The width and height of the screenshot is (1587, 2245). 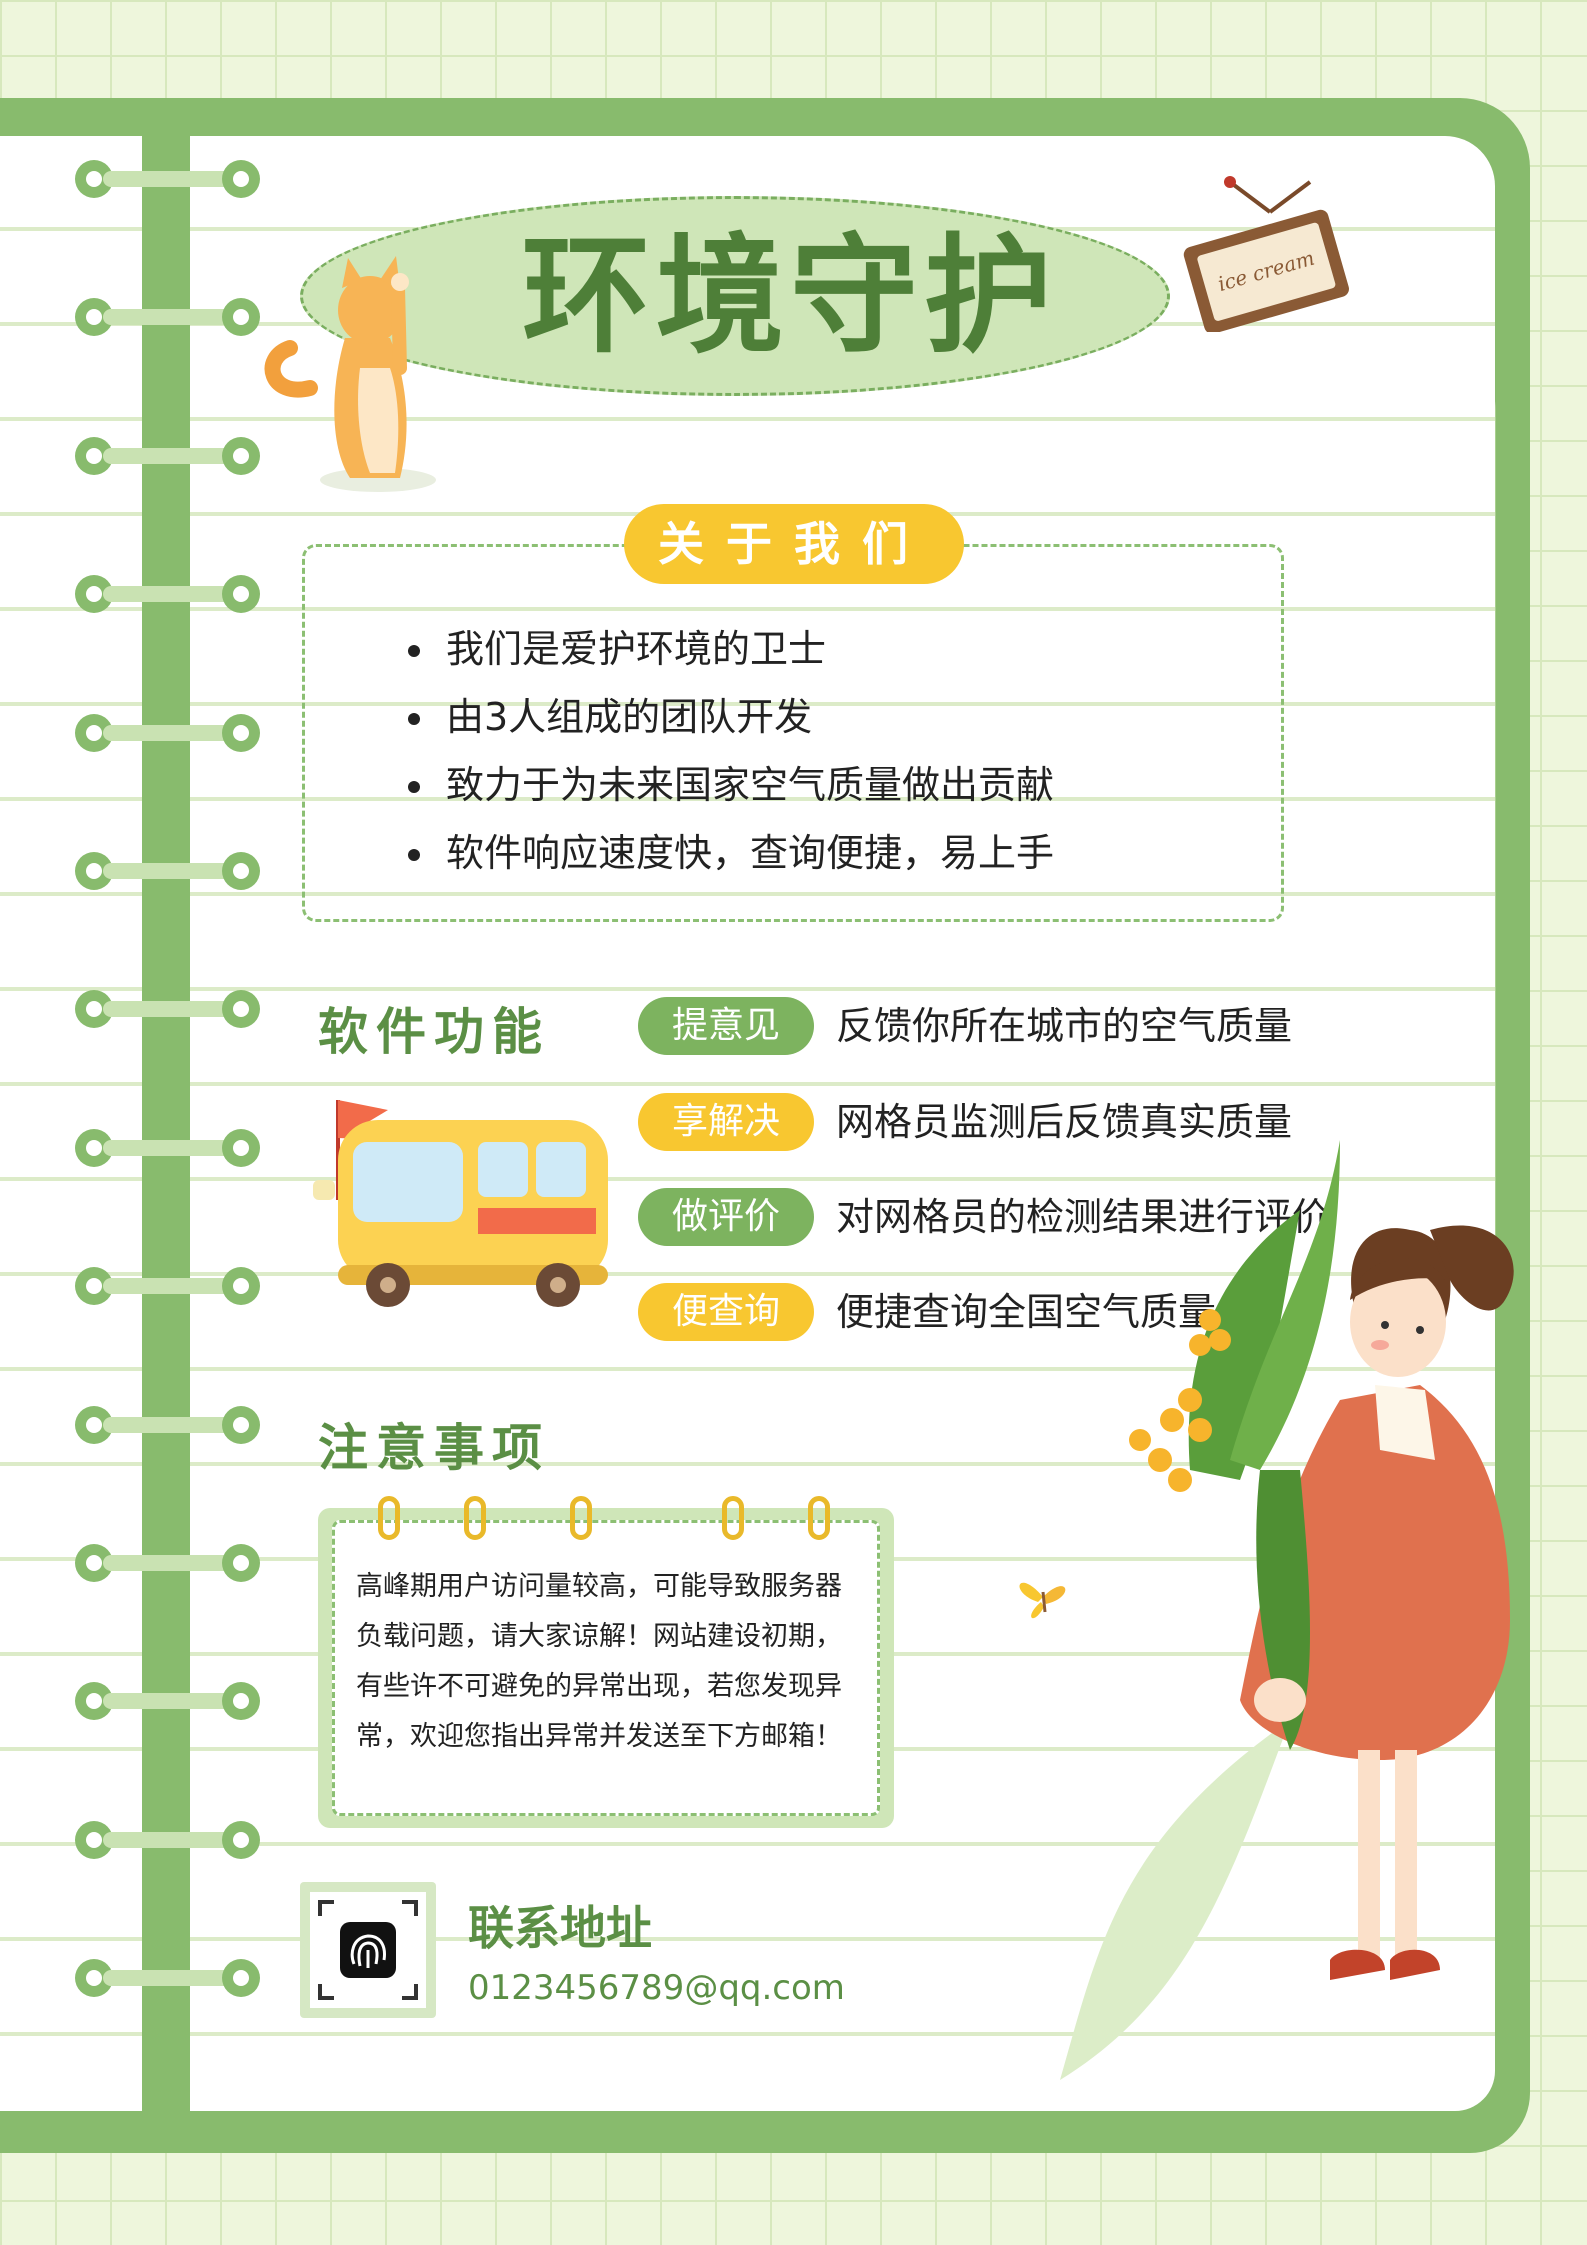 What do you see at coordinates (368, 1950) in the screenshot?
I see `fingerprint-icon` at bounding box center [368, 1950].